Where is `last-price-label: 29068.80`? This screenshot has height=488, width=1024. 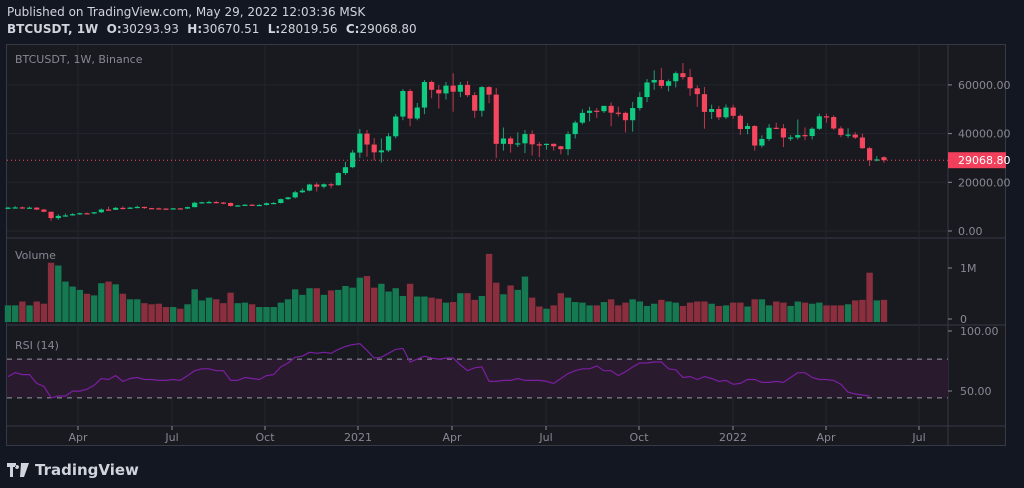
last-price-label: 29068.80 is located at coordinates (979, 160).